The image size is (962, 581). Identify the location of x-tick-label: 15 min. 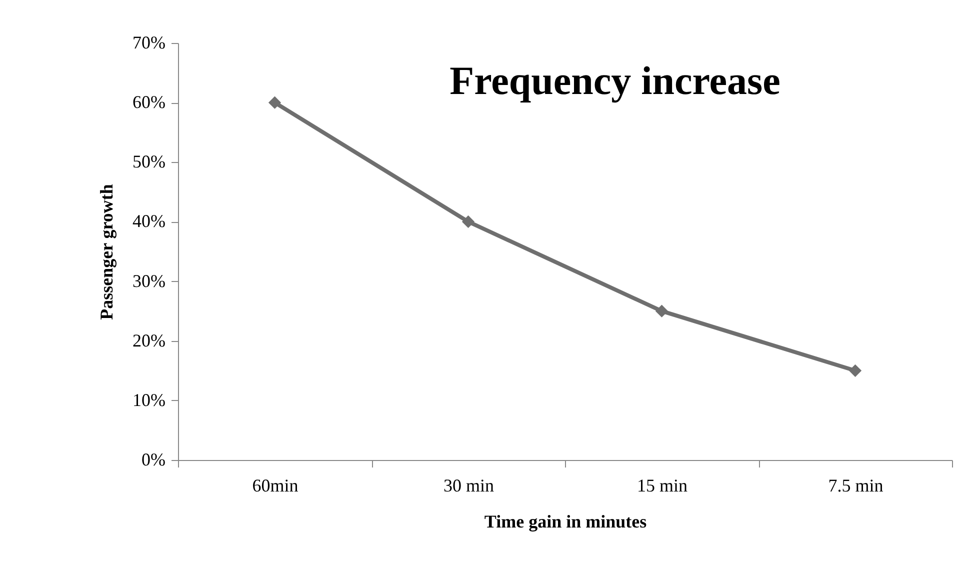
(662, 486).